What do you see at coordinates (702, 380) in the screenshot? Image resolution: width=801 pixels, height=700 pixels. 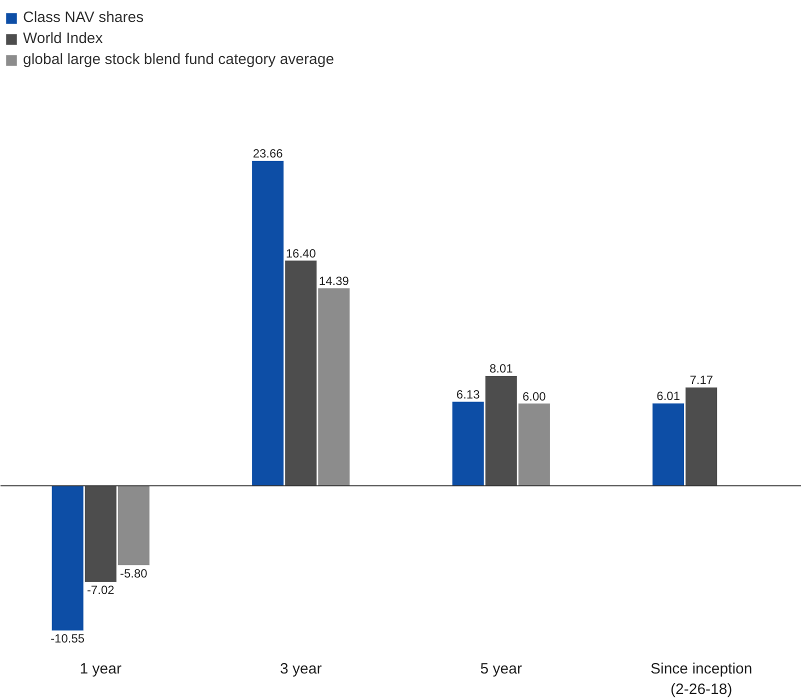 I see `data-label: 7.17` at bounding box center [702, 380].